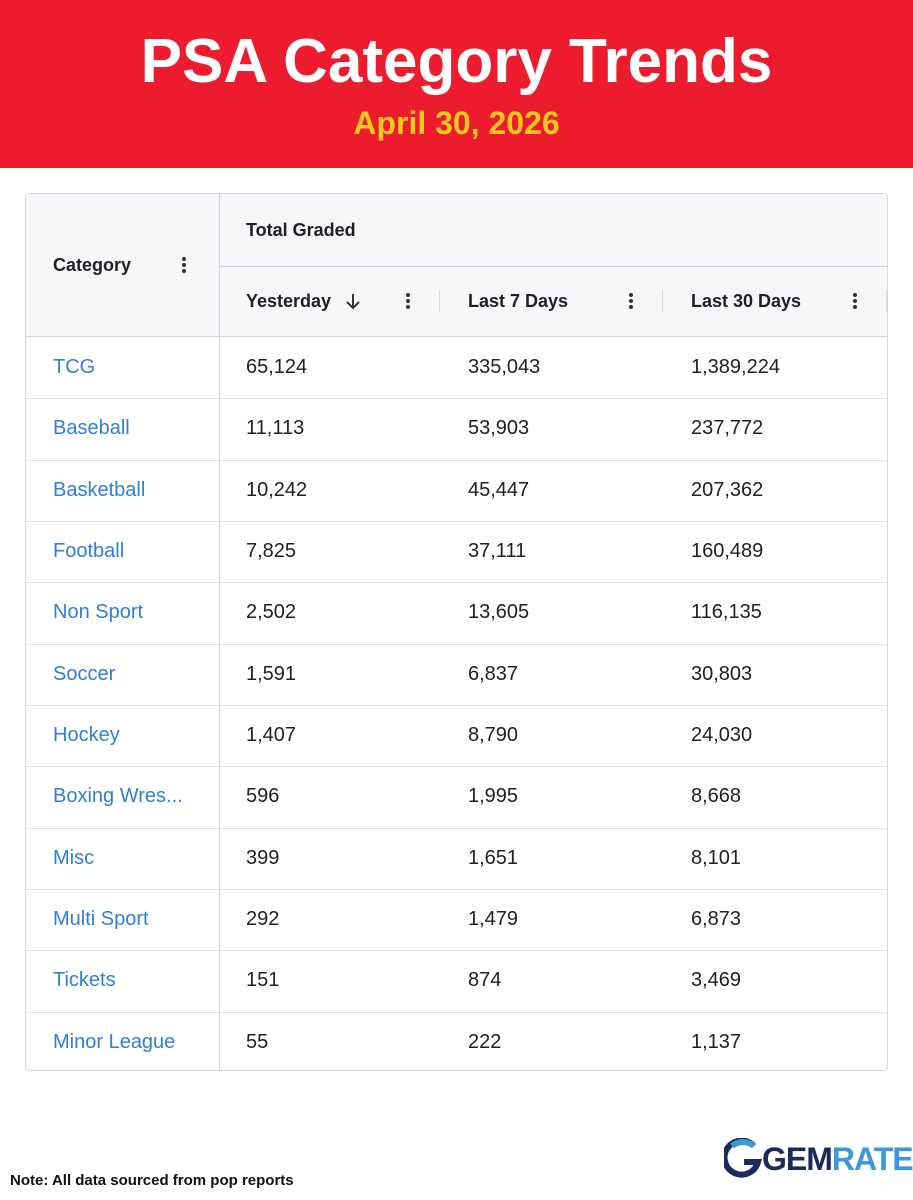 This screenshot has width=913, height=1200. Describe the element at coordinates (257, 1041) in the screenshot. I see `value-cell: 55` at that location.